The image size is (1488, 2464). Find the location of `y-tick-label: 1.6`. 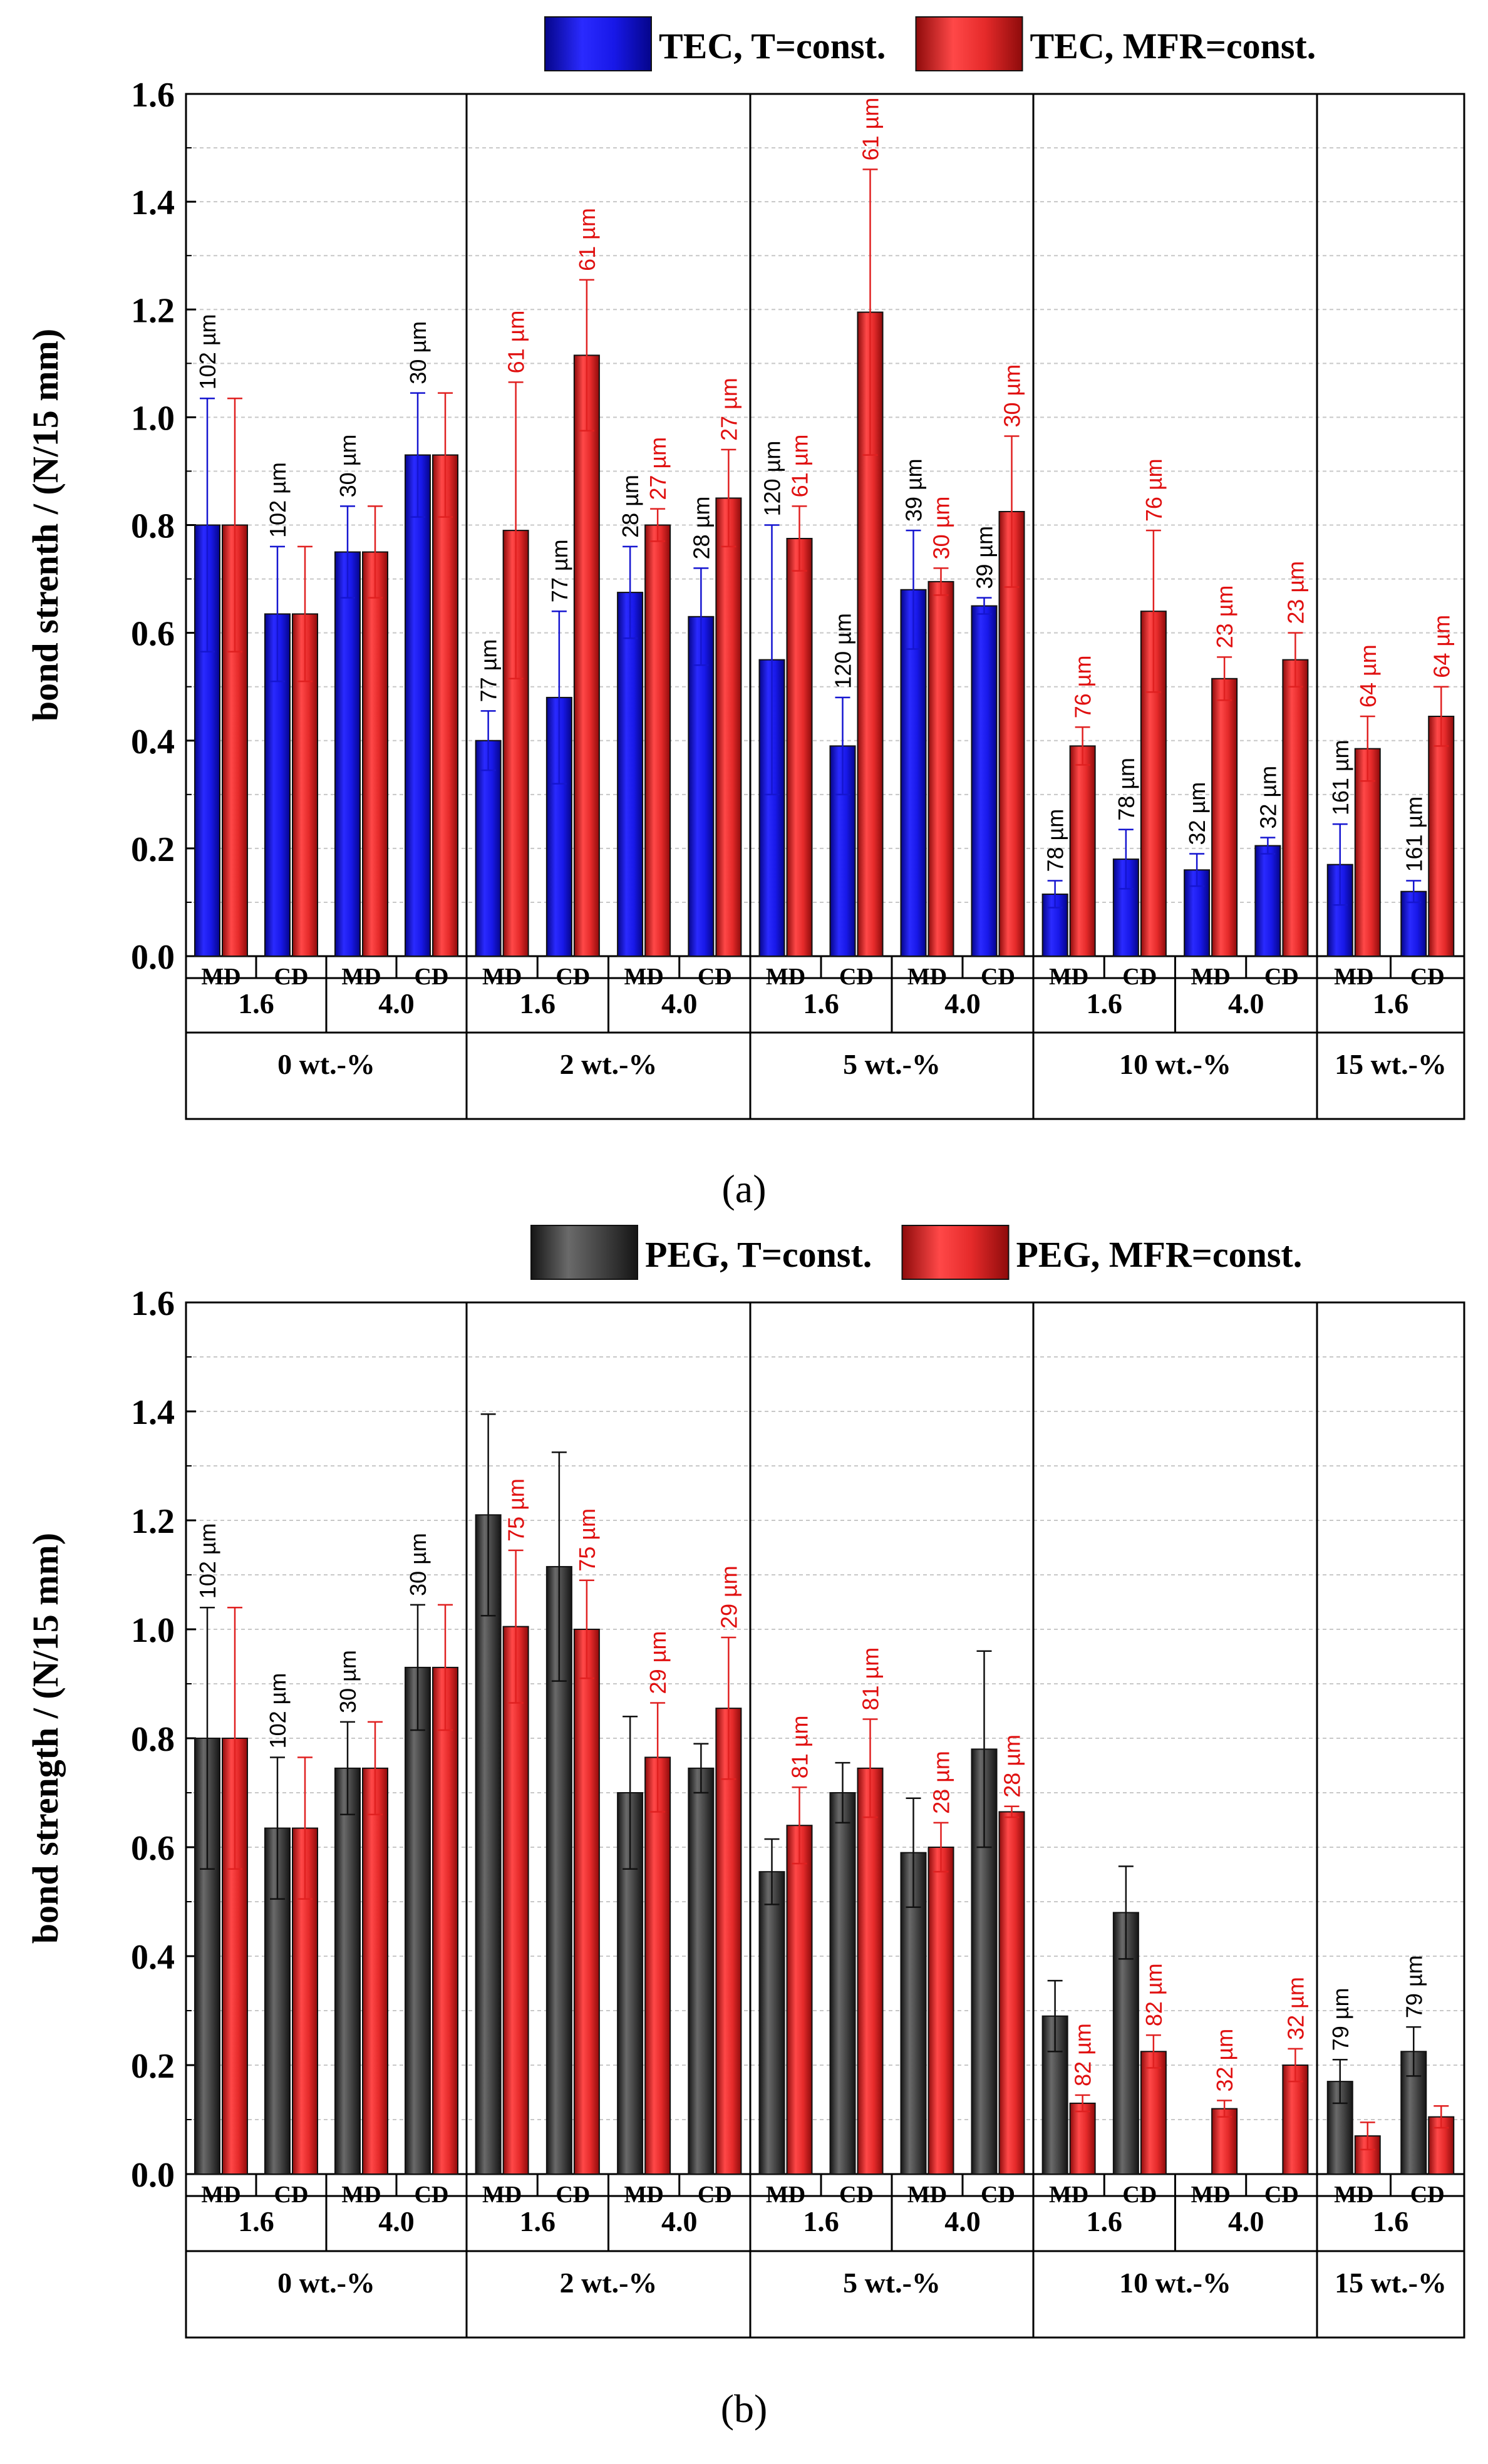

y-tick-label: 1.6 is located at coordinates (153, 95).